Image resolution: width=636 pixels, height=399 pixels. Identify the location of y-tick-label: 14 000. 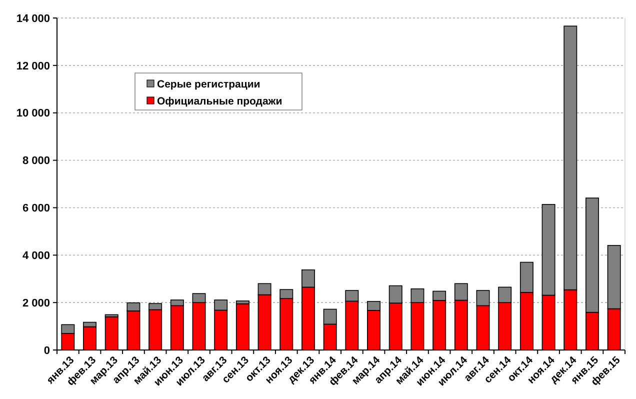
(33, 18).